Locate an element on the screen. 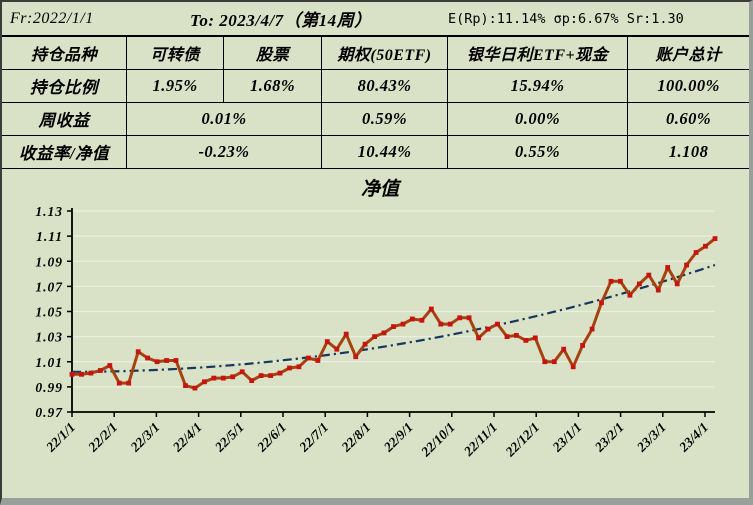 The image size is (753, 505). y-tick-label: 0.97 is located at coordinates (49, 412).